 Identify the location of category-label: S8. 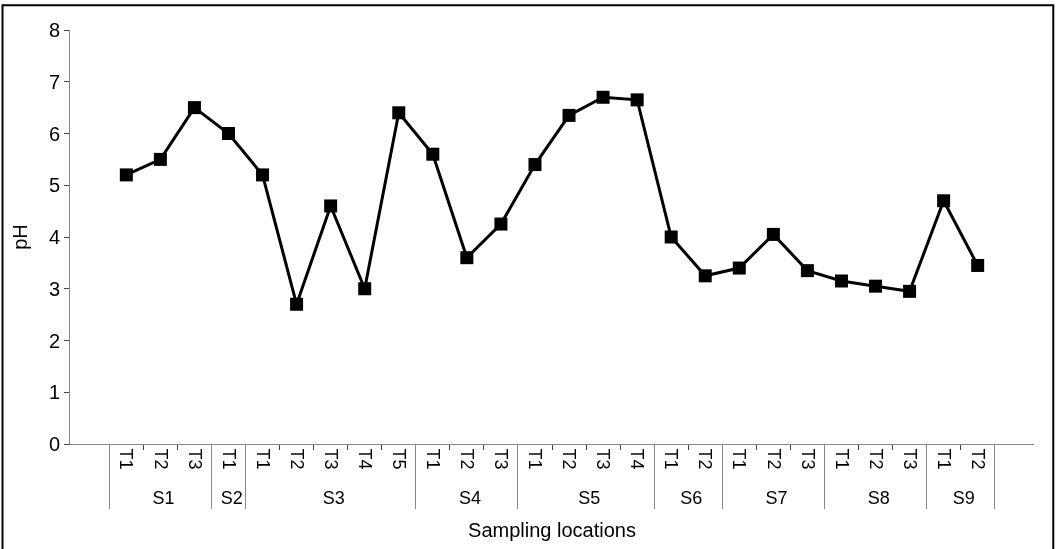
(878, 498).